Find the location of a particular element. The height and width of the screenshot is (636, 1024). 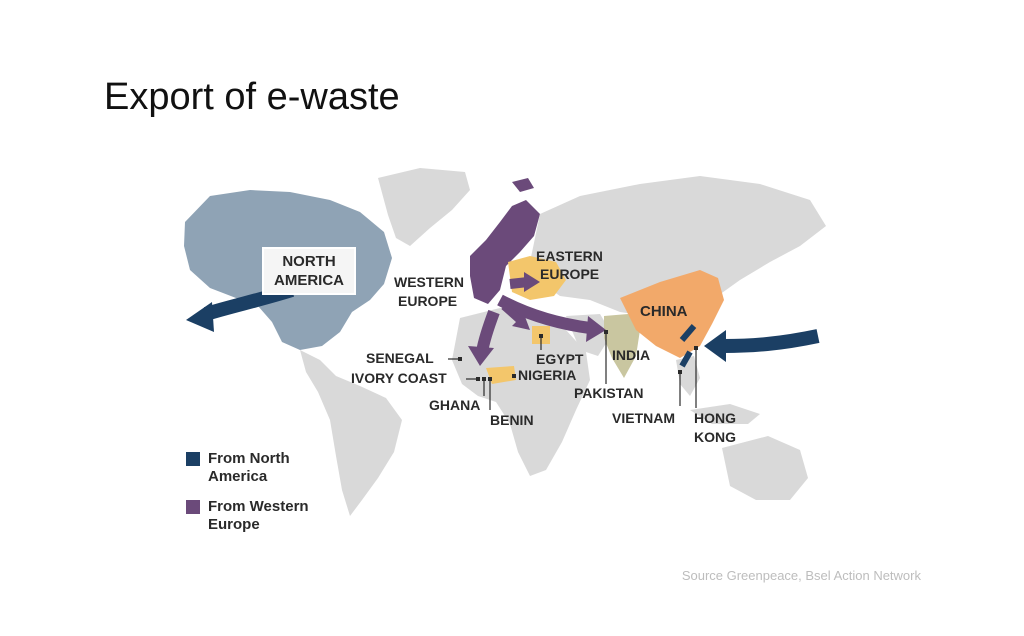

legend-item-north-america: From North America is located at coordinates (252, 468).